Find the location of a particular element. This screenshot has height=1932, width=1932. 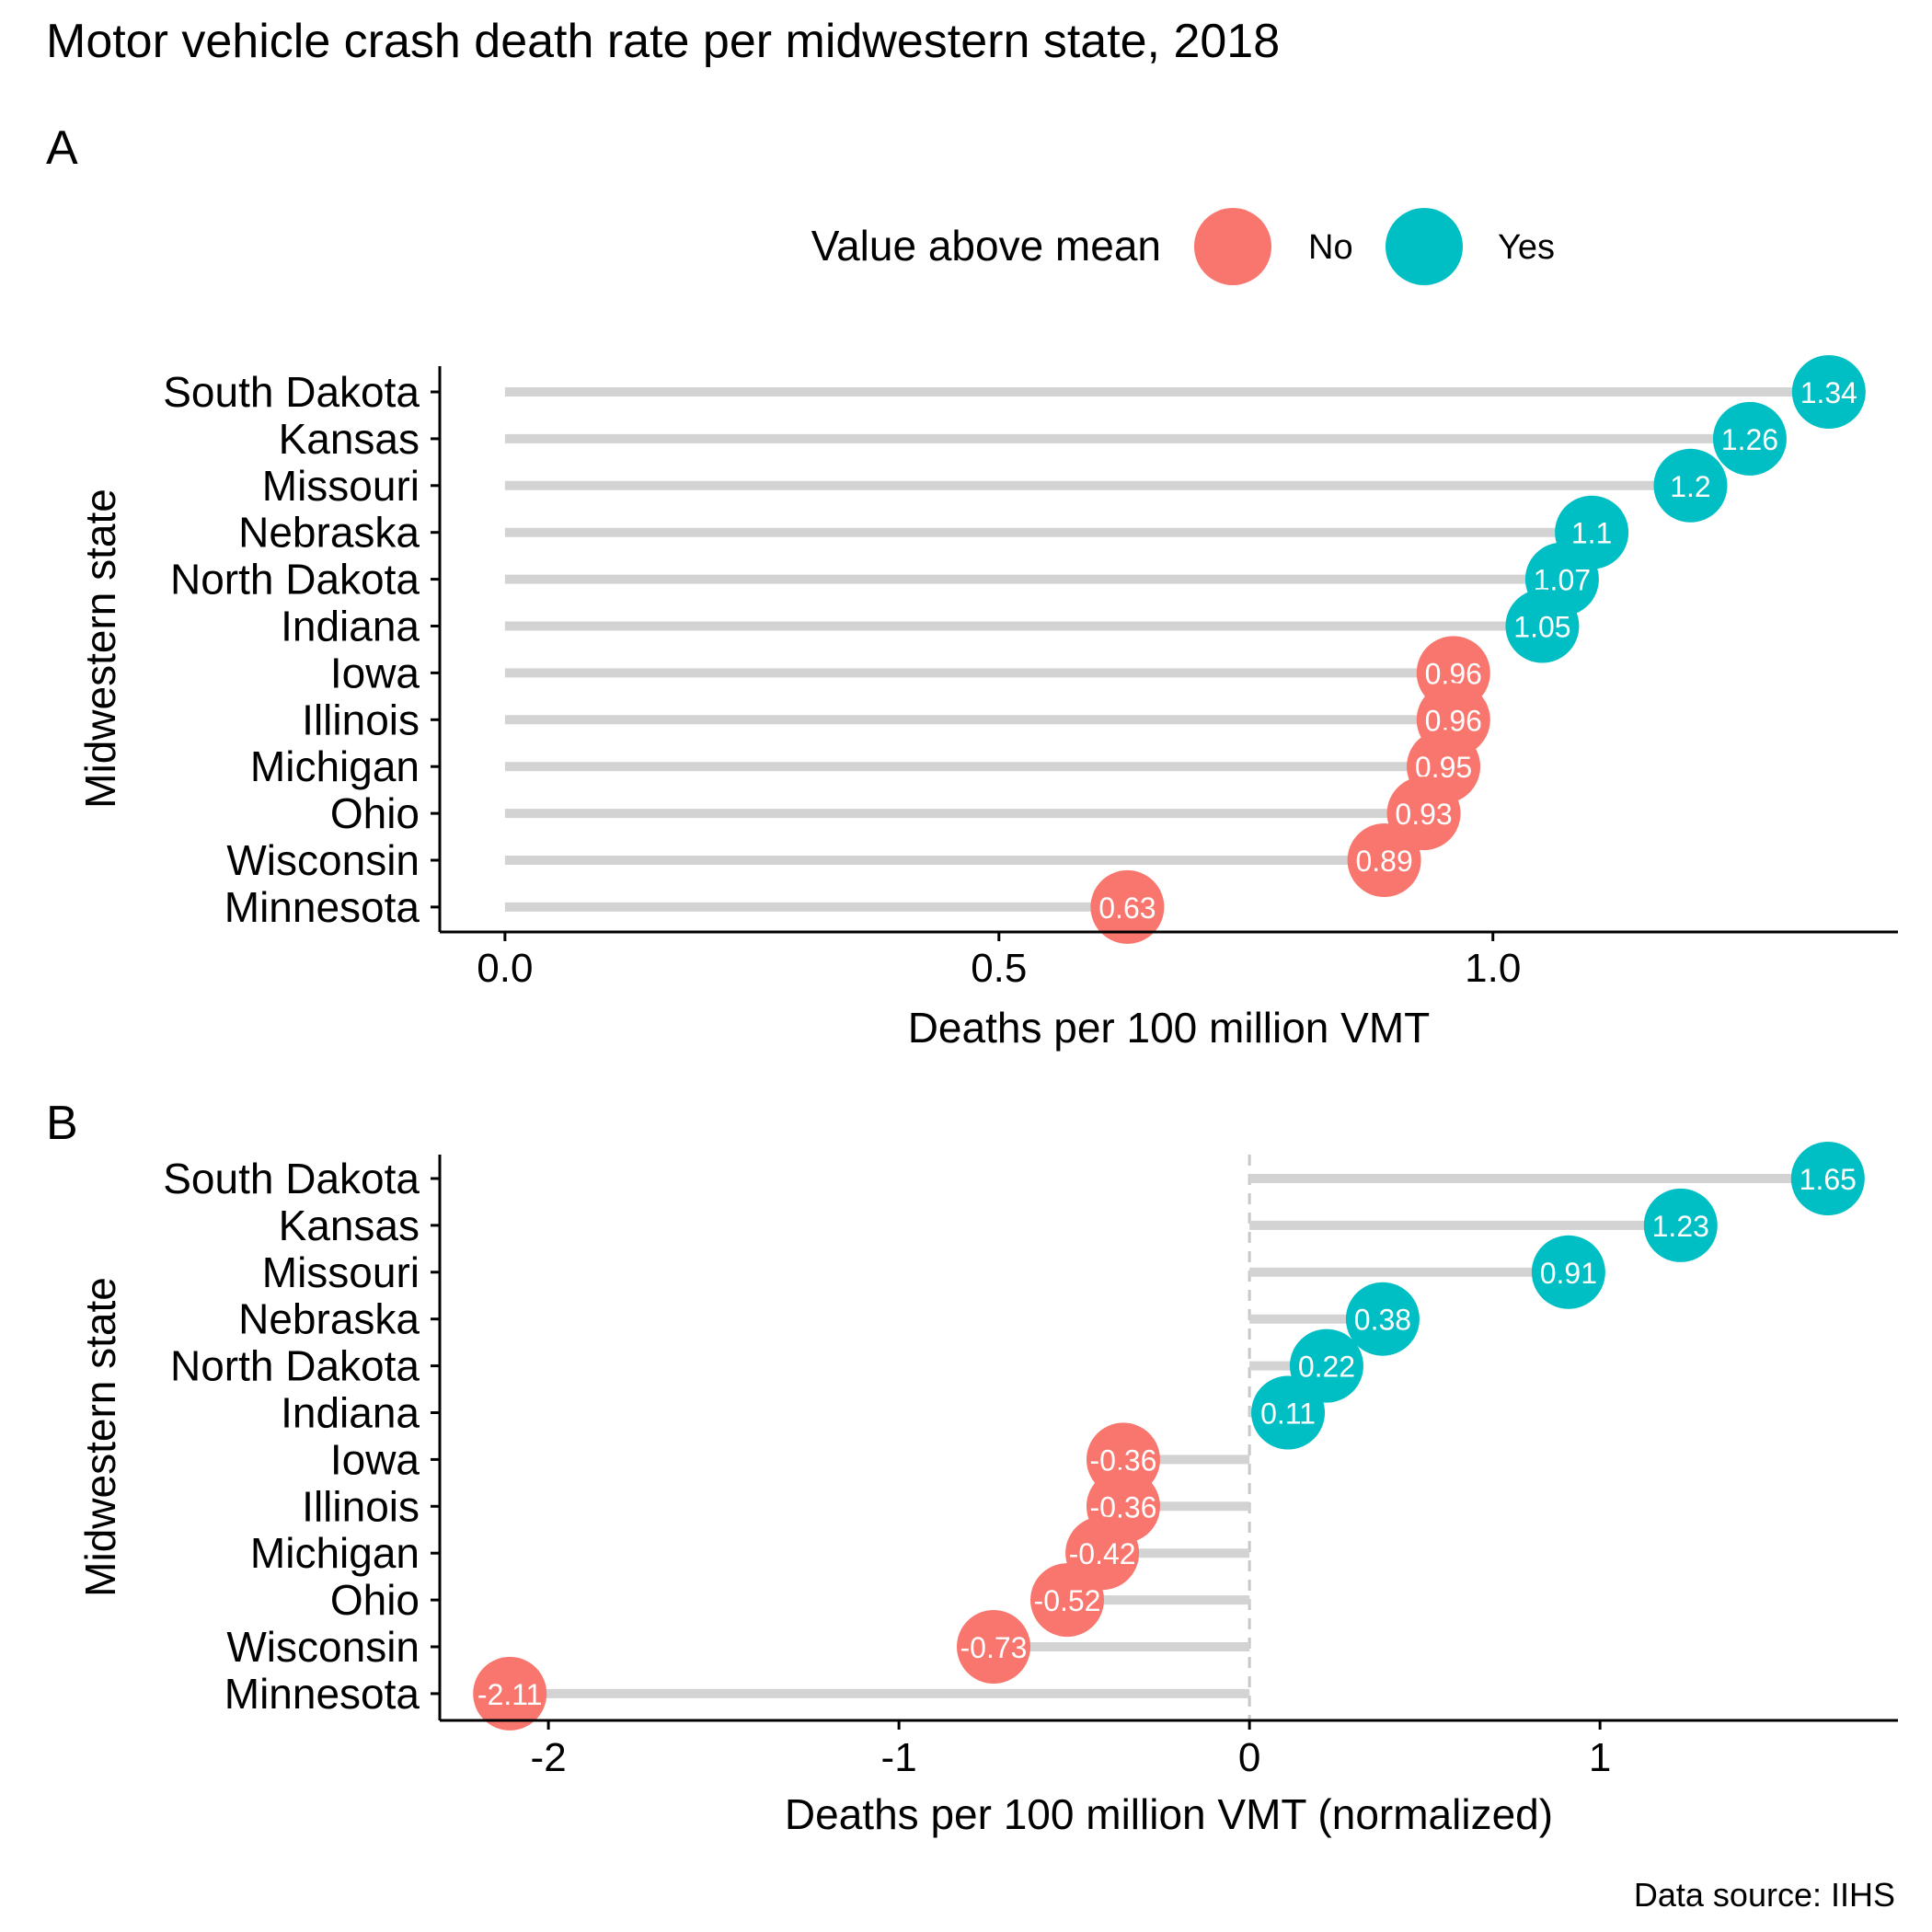

data-source-caption: Data source: IIHS is located at coordinates (1764, 1895).